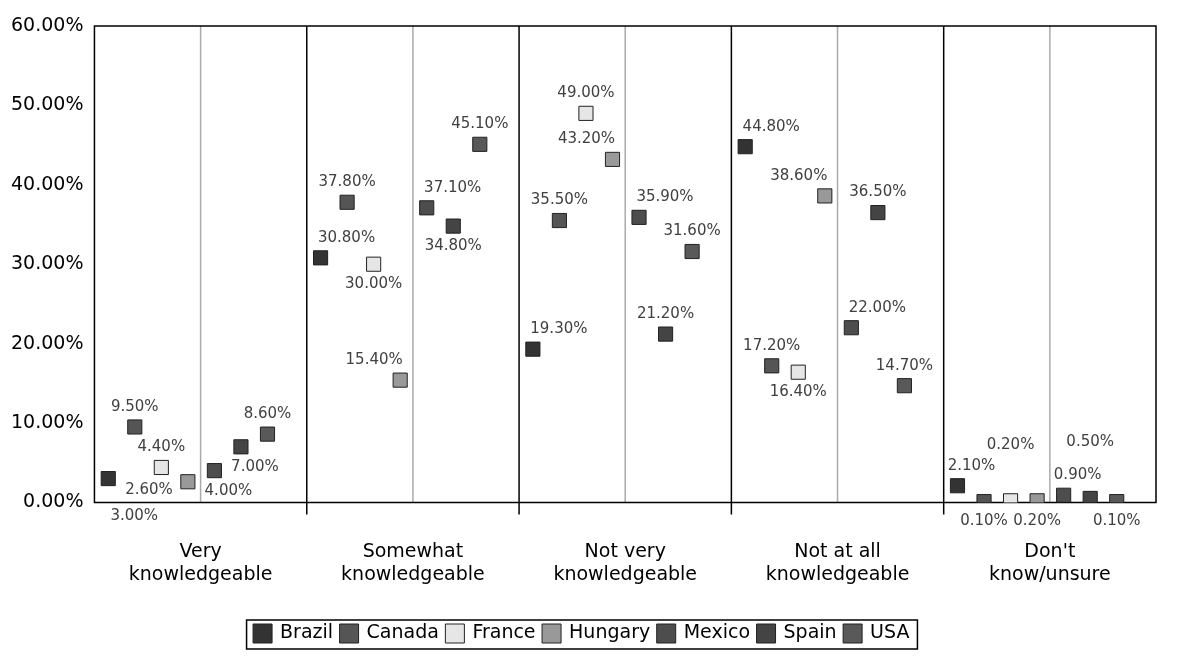  Describe the element at coordinates (586, 92) in the screenshot. I see `data-label: 49.00%` at that location.